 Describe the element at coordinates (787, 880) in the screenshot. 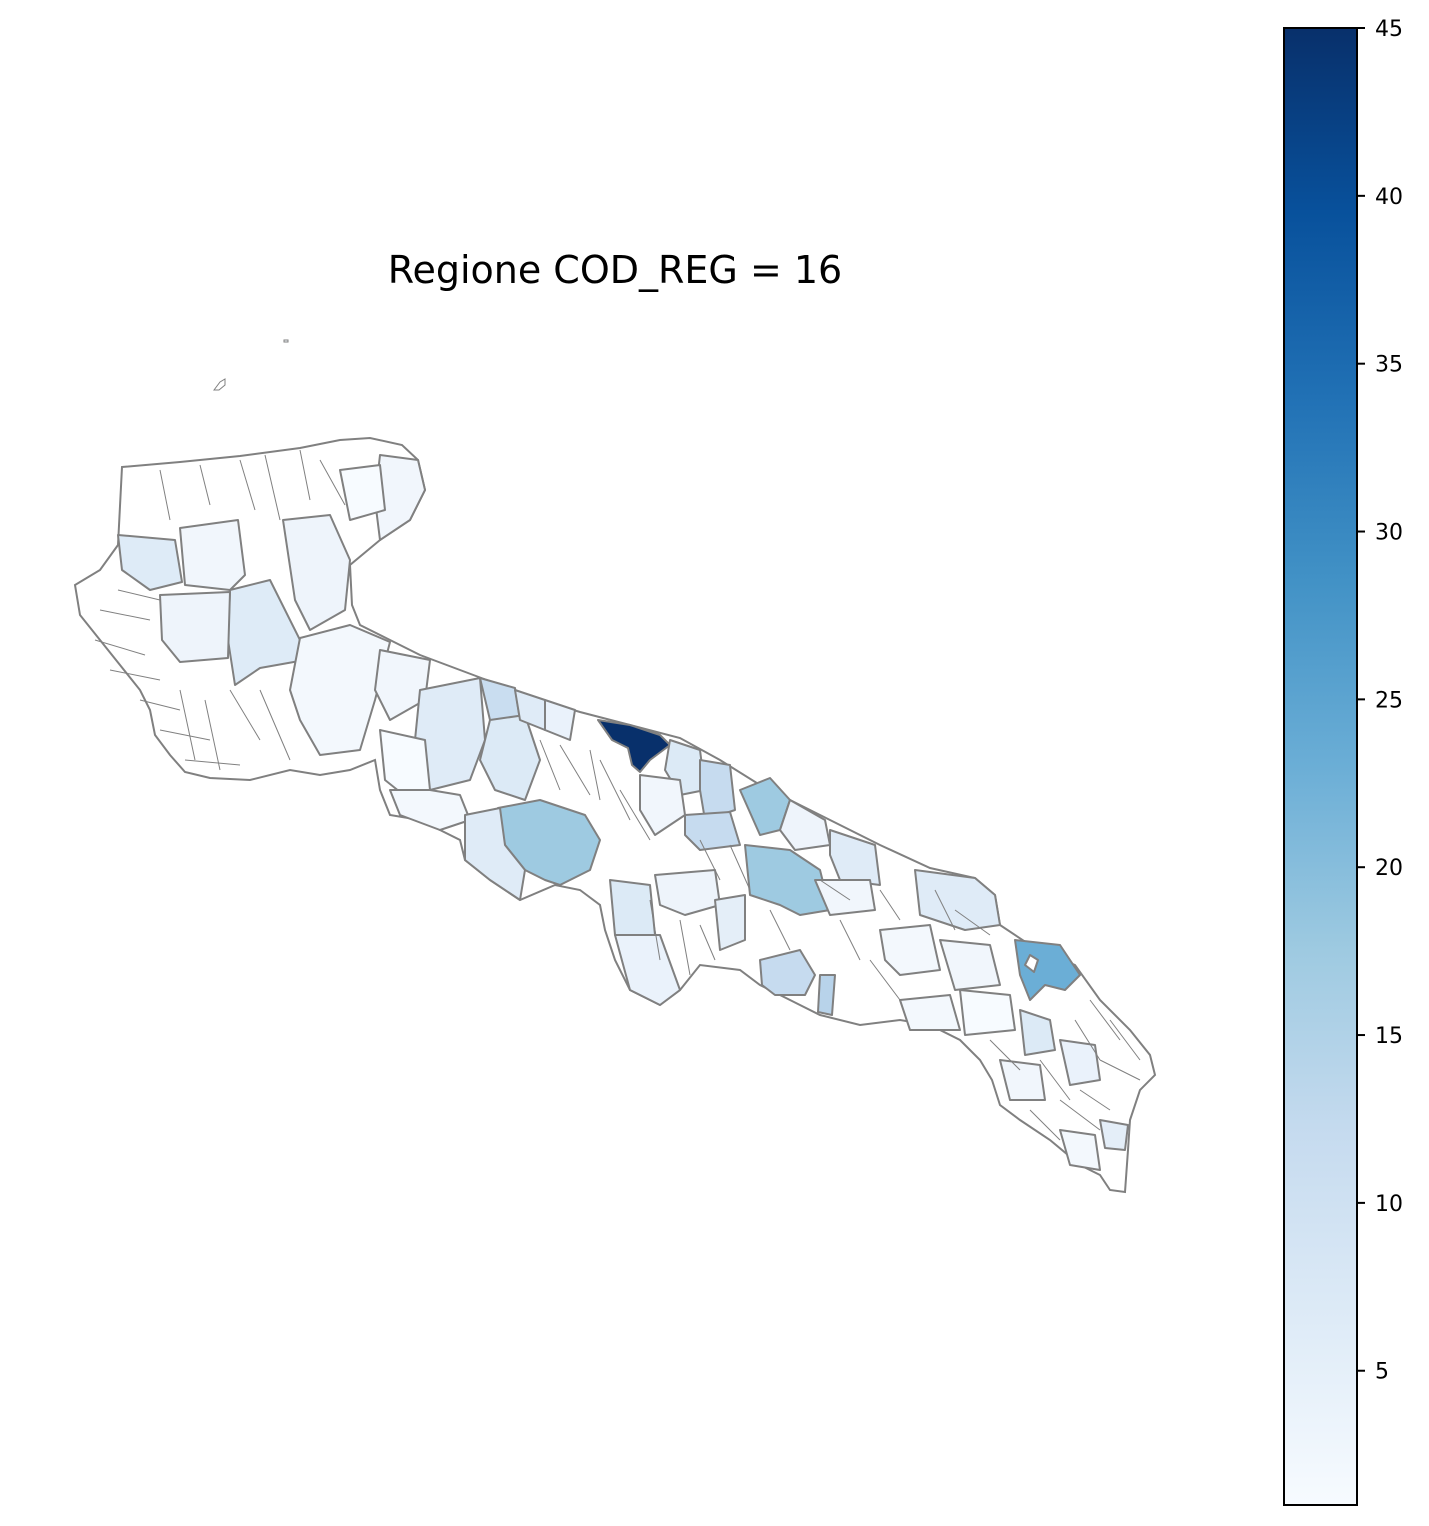

I see `area-martina` at that location.